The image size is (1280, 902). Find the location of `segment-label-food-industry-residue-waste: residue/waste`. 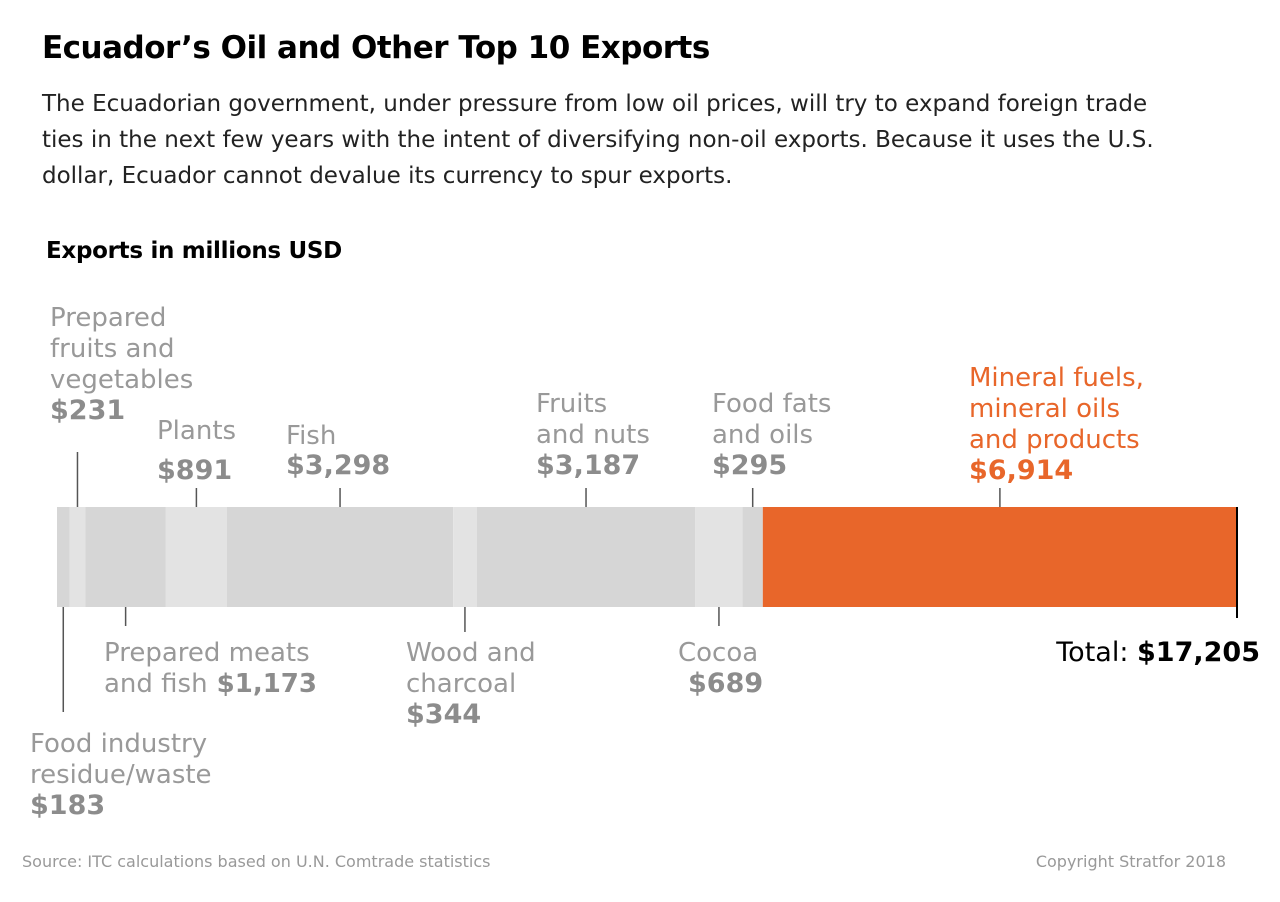

segment-label-food-industry-residue-waste: residue/waste is located at coordinates (121, 775).